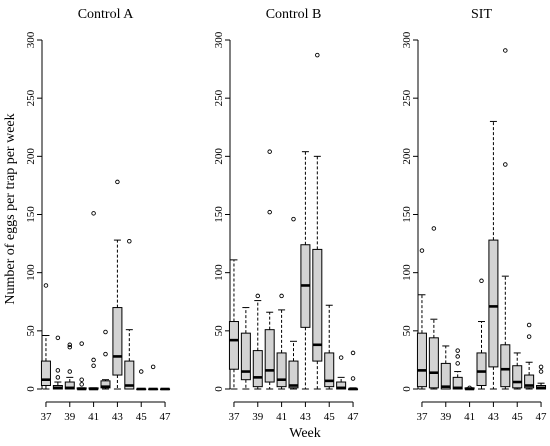 This screenshot has width=550, height=446. I want to click on panel-title: Control A, so click(106, 14).